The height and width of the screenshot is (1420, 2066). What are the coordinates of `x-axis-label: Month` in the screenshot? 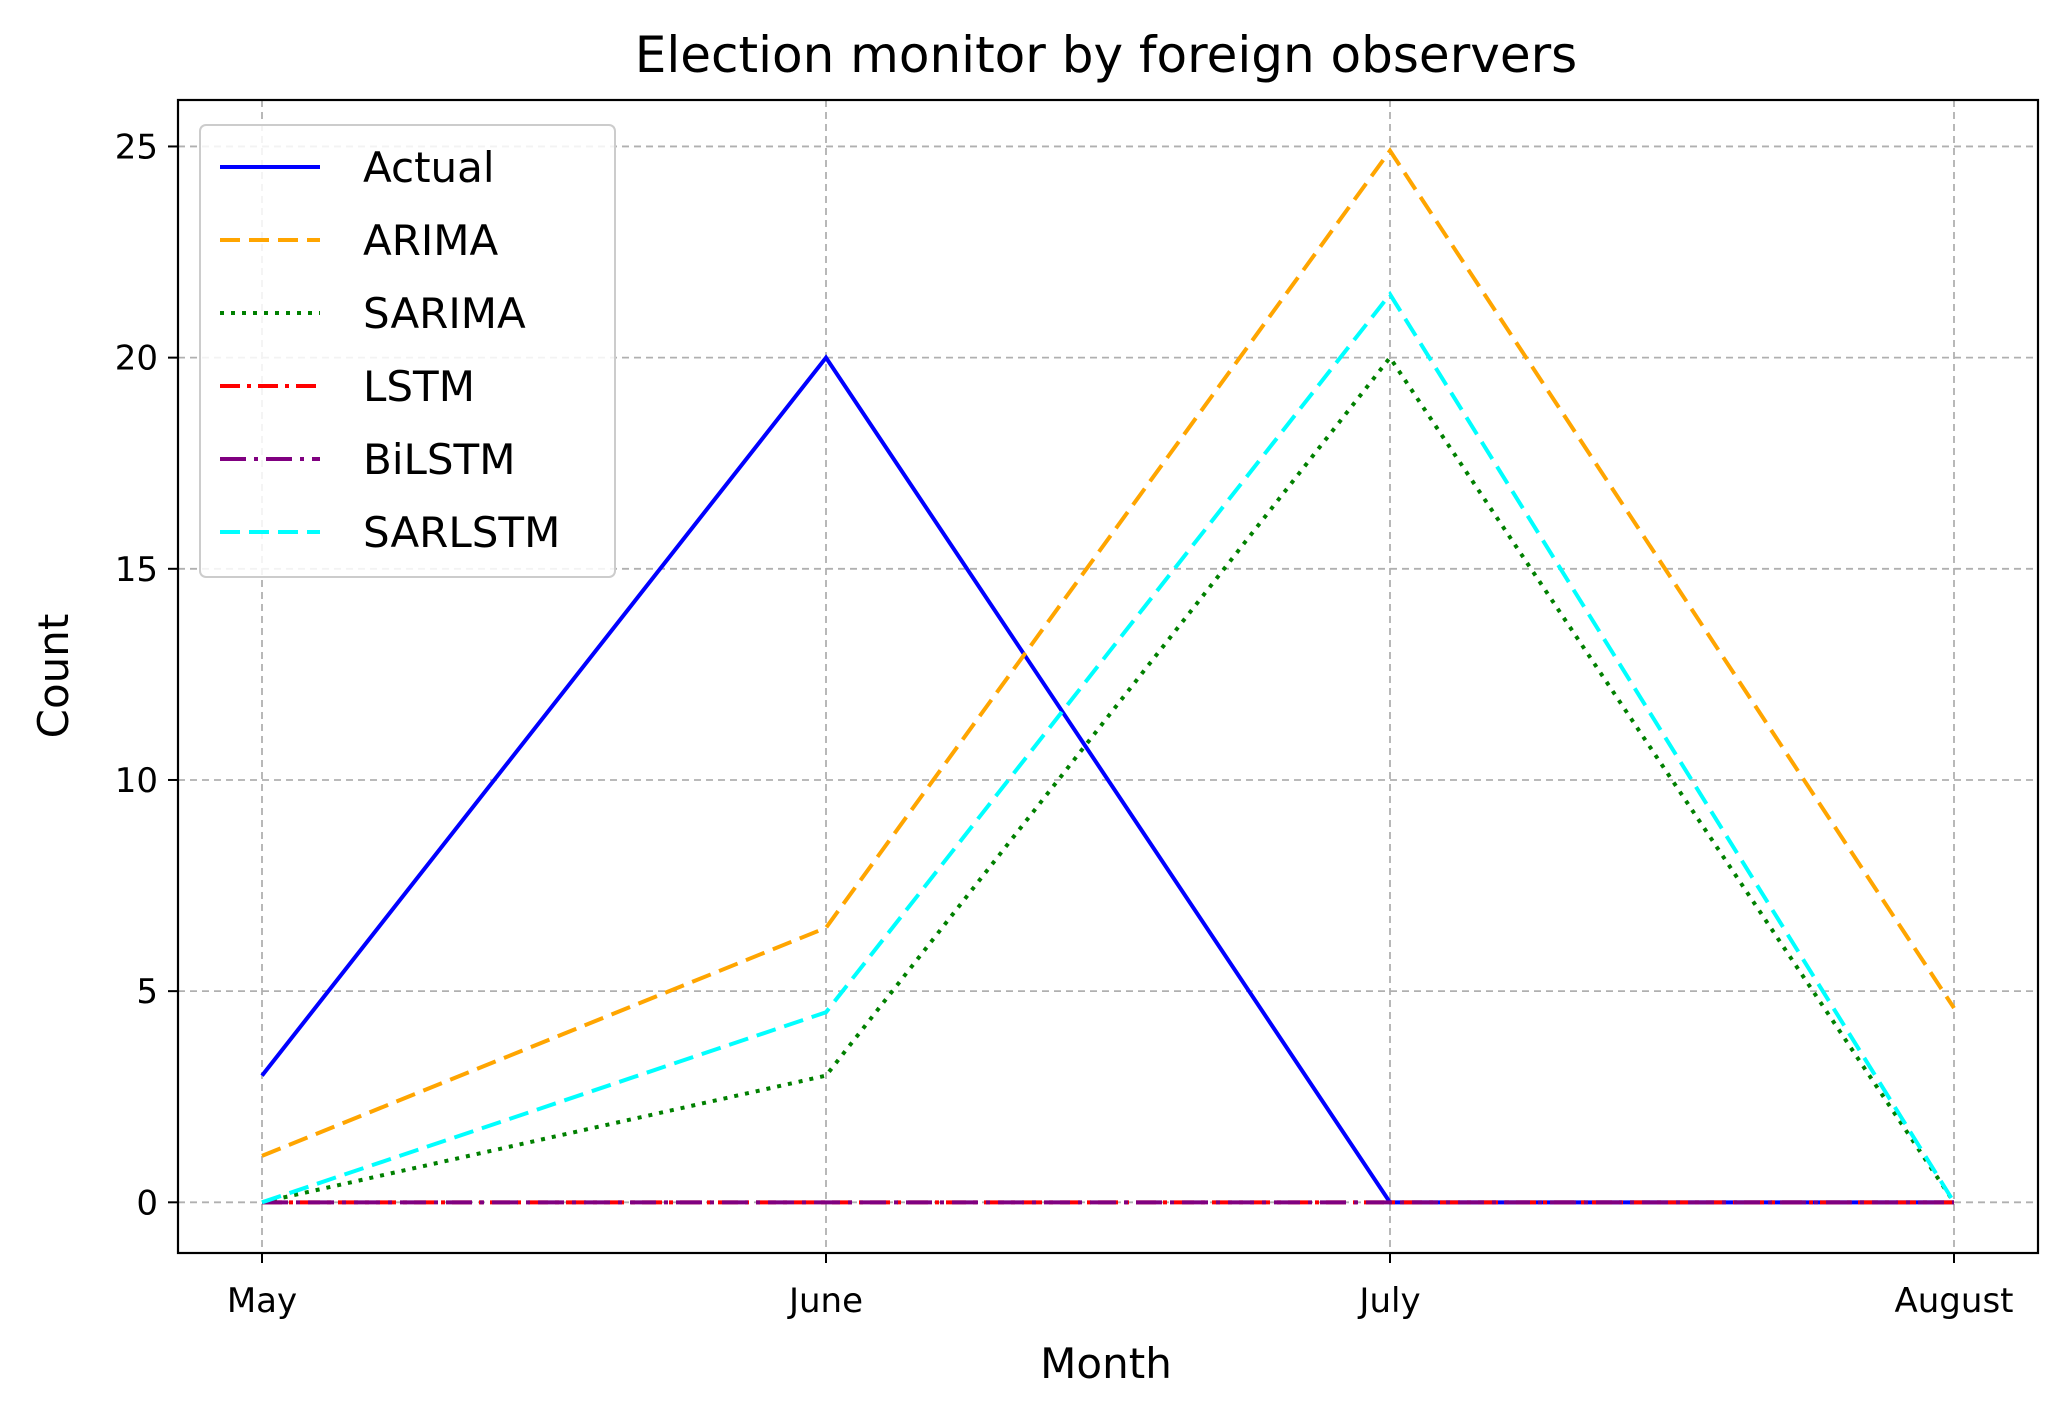 It's located at (1106, 1363).